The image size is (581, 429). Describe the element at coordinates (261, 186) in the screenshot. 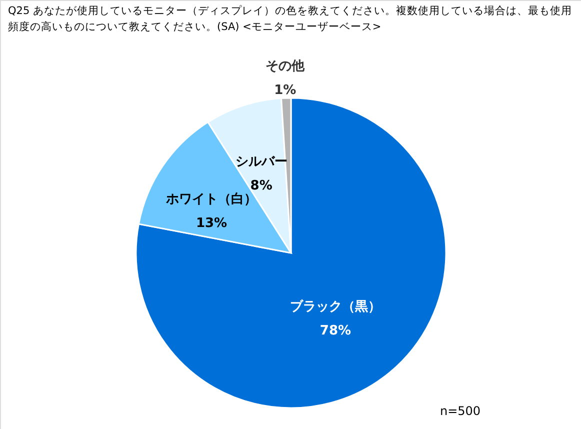

I see `data-label: 8%` at that location.